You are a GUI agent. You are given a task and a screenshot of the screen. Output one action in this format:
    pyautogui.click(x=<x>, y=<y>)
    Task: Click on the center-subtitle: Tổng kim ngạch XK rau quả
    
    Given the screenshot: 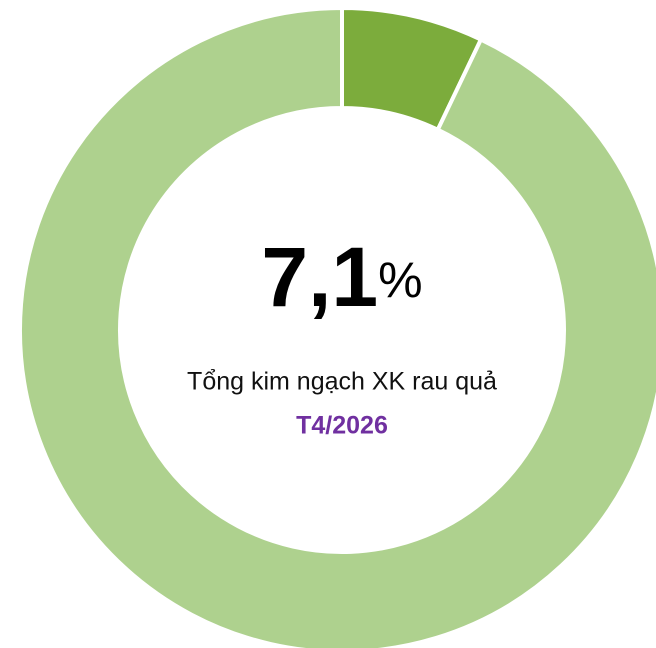 What is the action you would take?
    pyautogui.click(x=342, y=382)
    